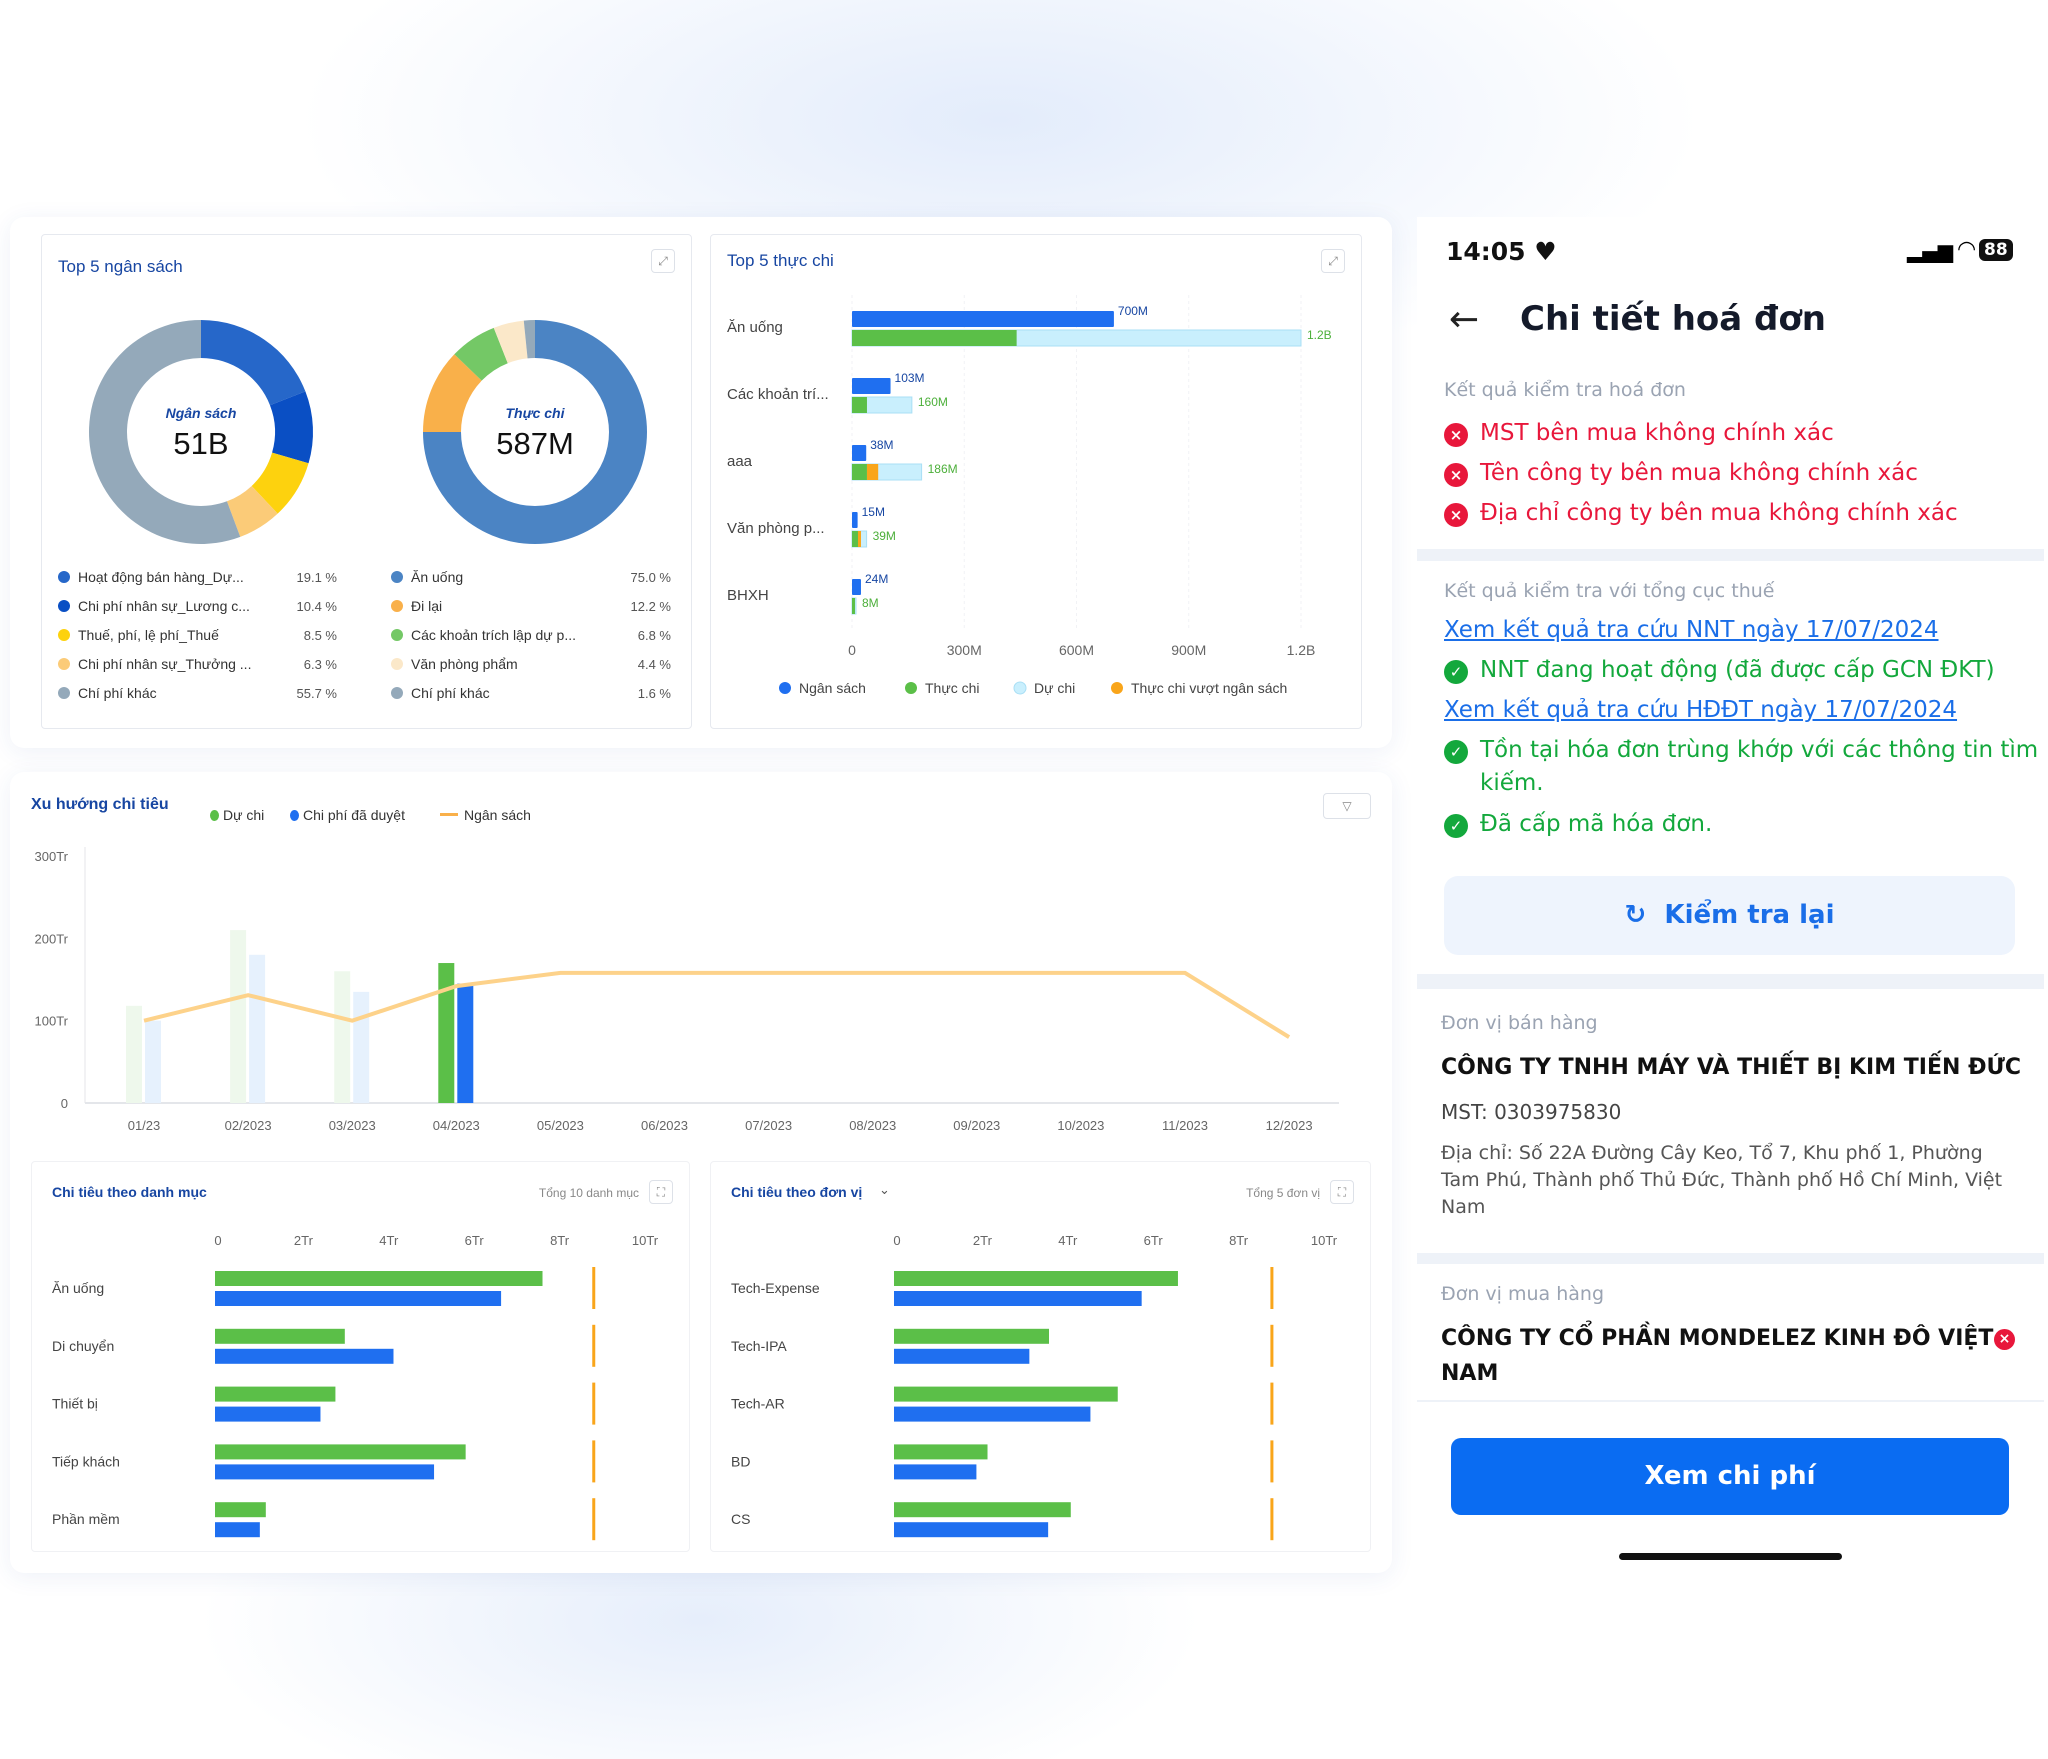 The height and width of the screenshot is (1759, 2048). What do you see at coordinates (78, 1288) in the screenshot?
I see `category-label: Ăn uống` at bounding box center [78, 1288].